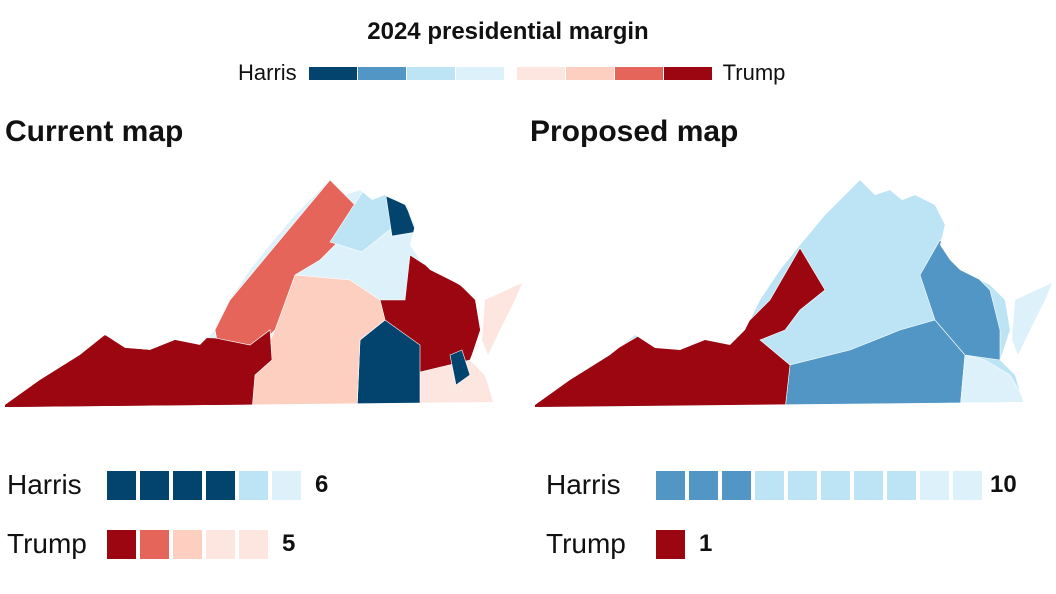 Image resolution: width=1056 pixels, height=594 pixels. I want to click on legend-harris-label: Harris, so click(267, 72).